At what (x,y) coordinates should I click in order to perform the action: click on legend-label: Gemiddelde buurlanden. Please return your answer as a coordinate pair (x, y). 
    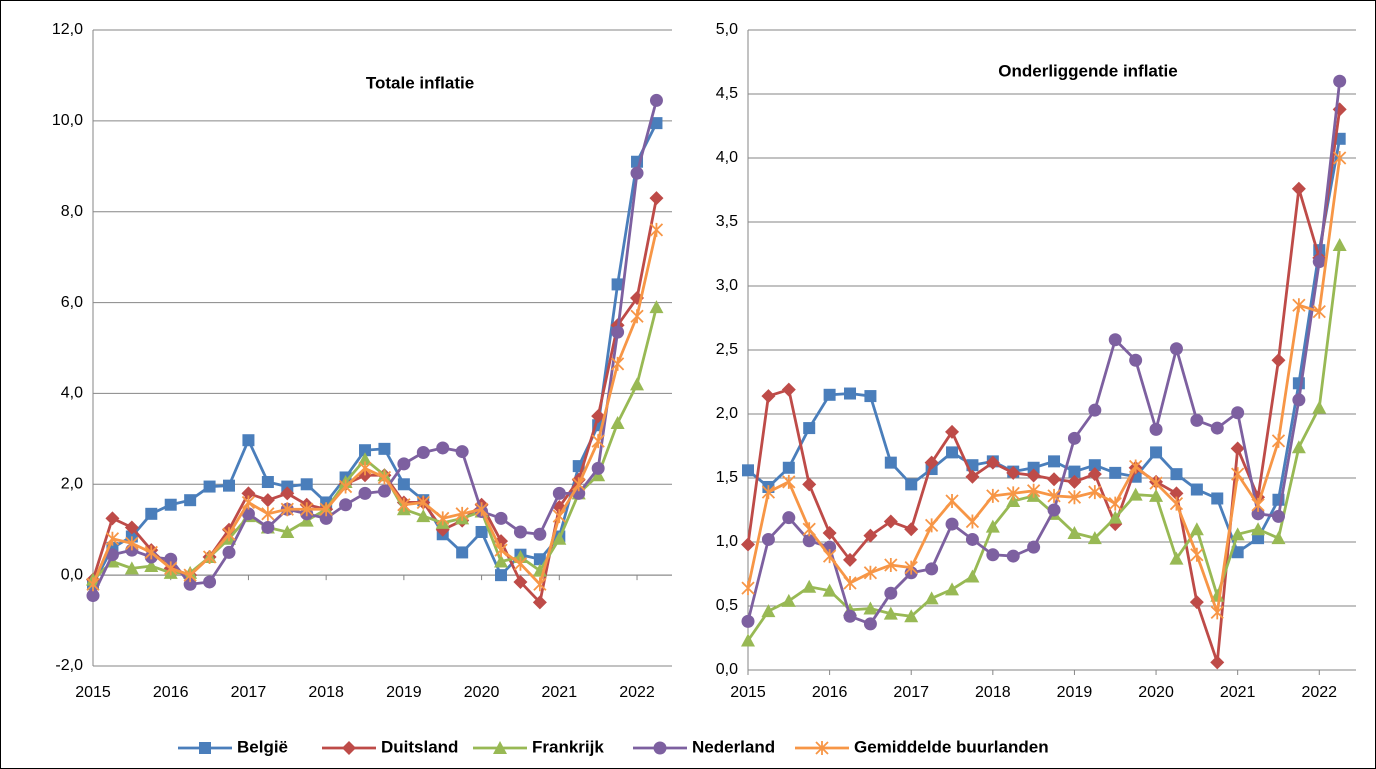
    Looking at the image, I should click on (951, 746).